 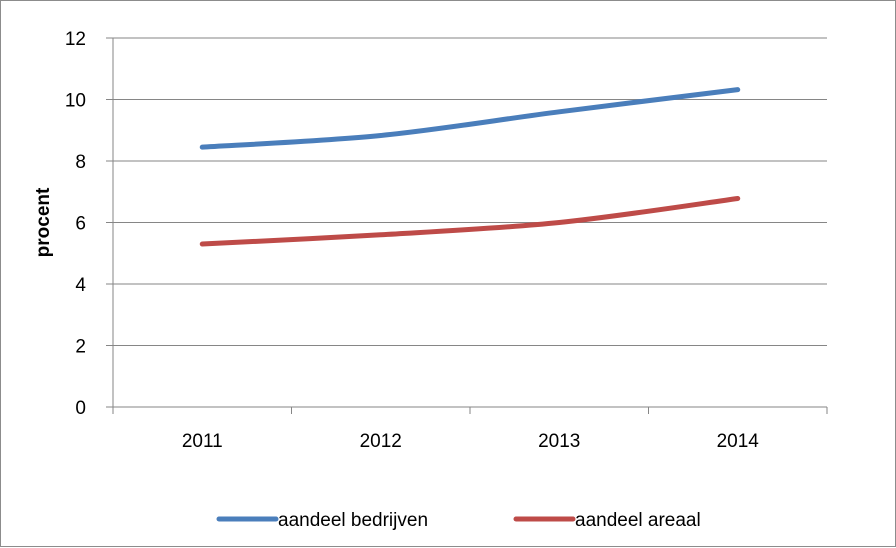 What do you see at coordinates (80, 285) in the screenshot?
I see `y-tick-label: 4` at bounding box center [80, 285].